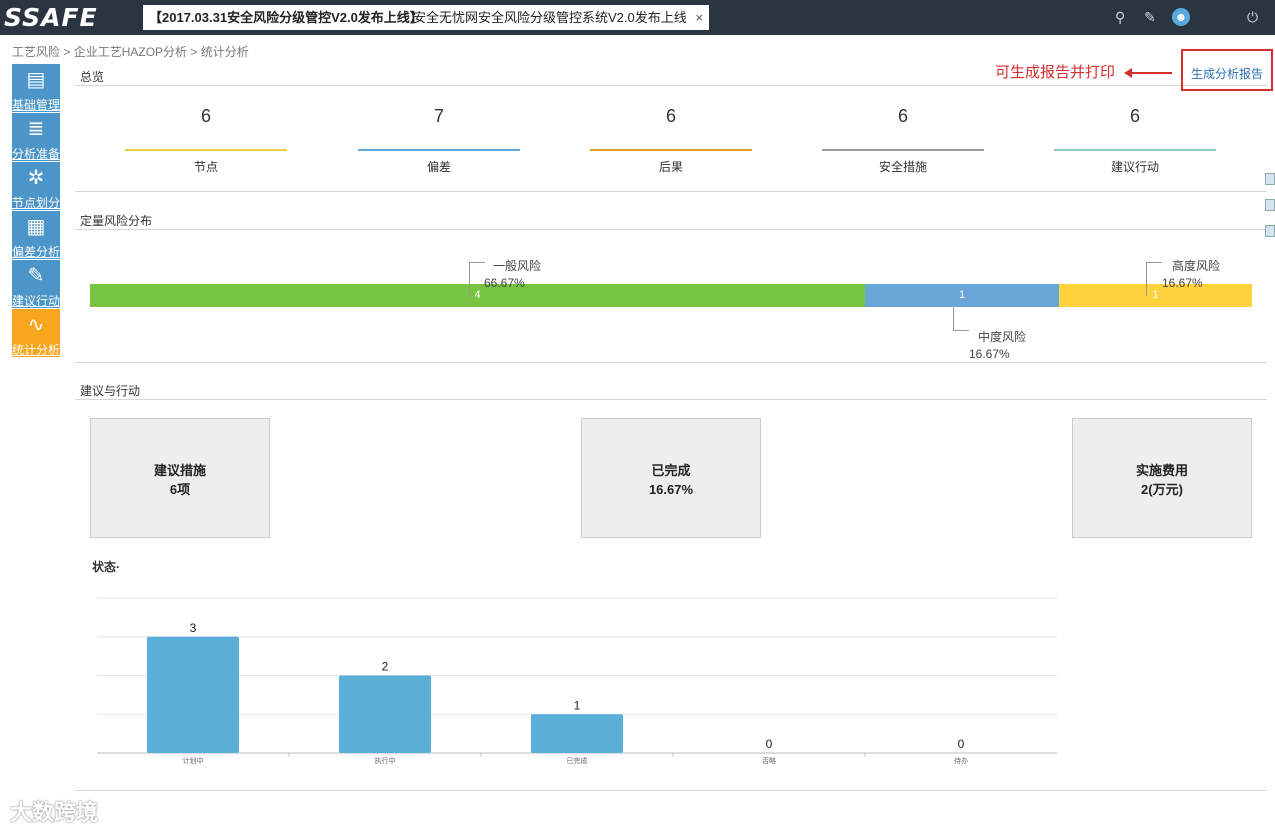 The width and height of the screenshot is (1275, 833). I want to click on summary-box-label: 实施费用, so click(1161, 470).